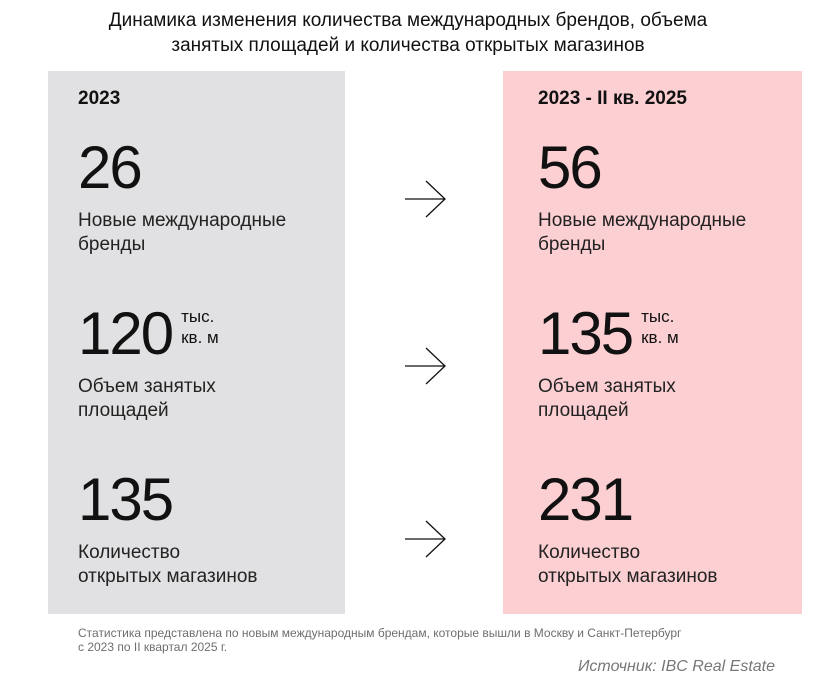  I want to click on period-label: 2023 - II кв. 2025, so click(613, 98).